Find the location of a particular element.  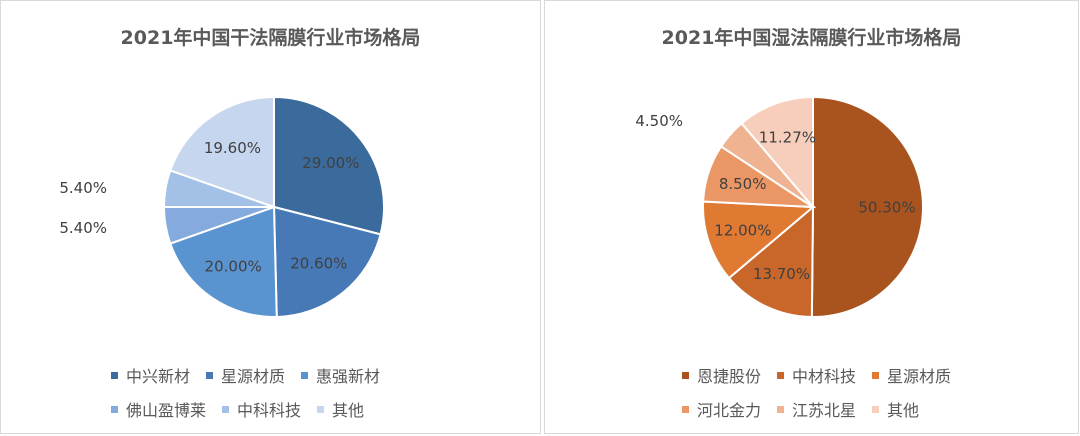

slice-value-label: 13.70% is located at coordinates (781, 274).